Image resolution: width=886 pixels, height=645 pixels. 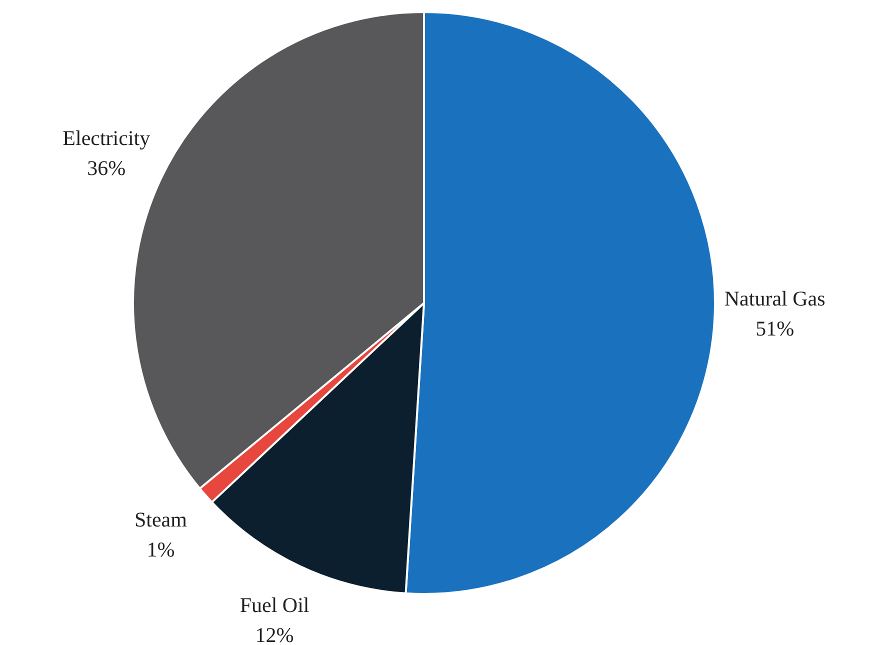 I want to click on slice-label: Natural Gas, so click(x=775, y=298).